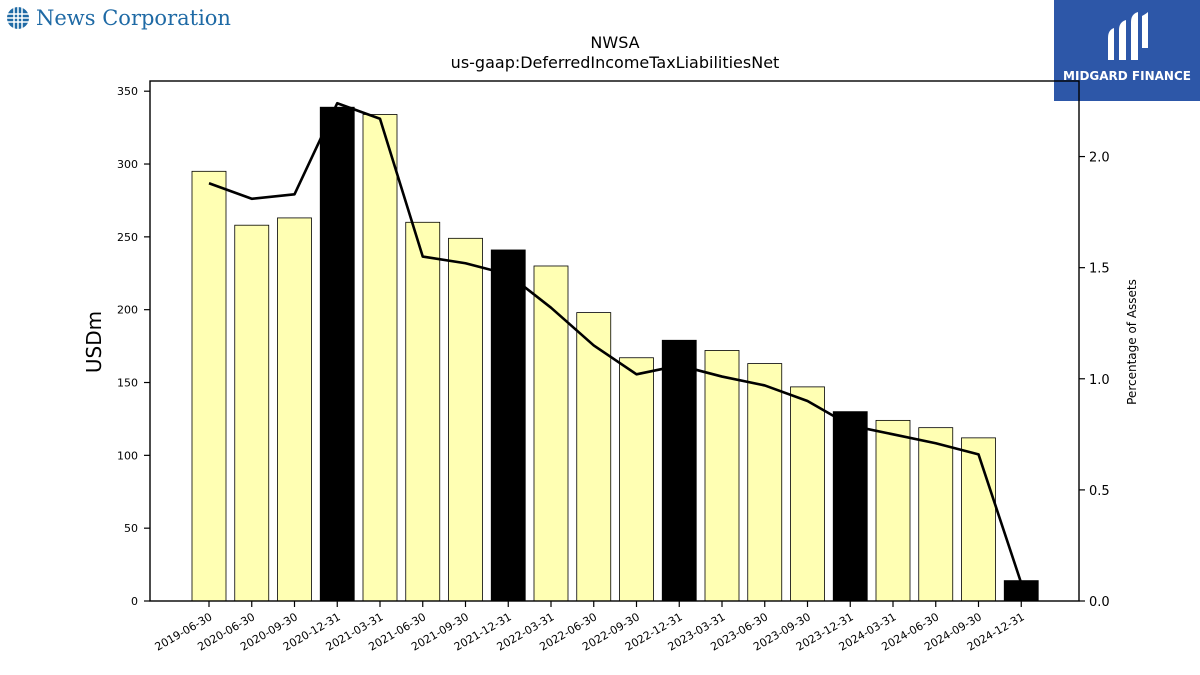 Image resolution: width=1200 pixels, height=675 pixels. Describe the element at coordinates (18, 18) in the screenshot. I see `globe-icon` at that location.